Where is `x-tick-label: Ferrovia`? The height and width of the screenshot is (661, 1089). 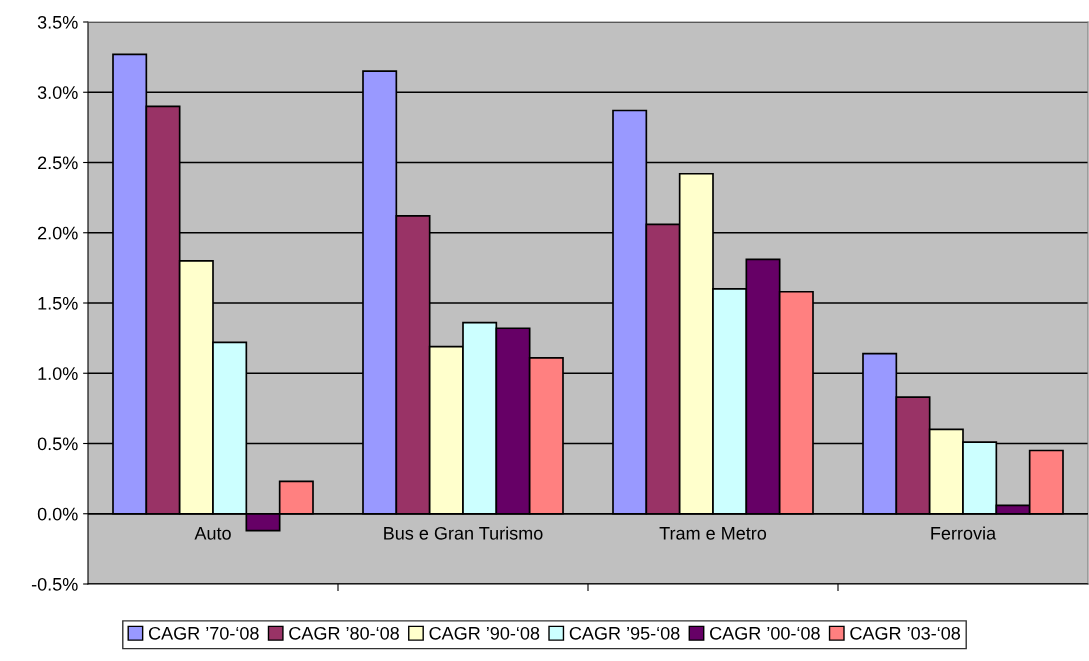 x-tick-label: Ferrovia is located at coordinates (964, 533).